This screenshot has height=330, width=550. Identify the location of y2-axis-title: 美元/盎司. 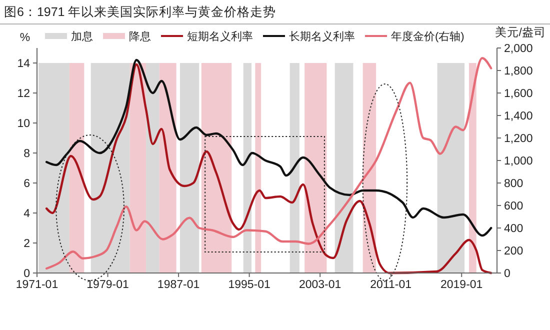
(520, 32).